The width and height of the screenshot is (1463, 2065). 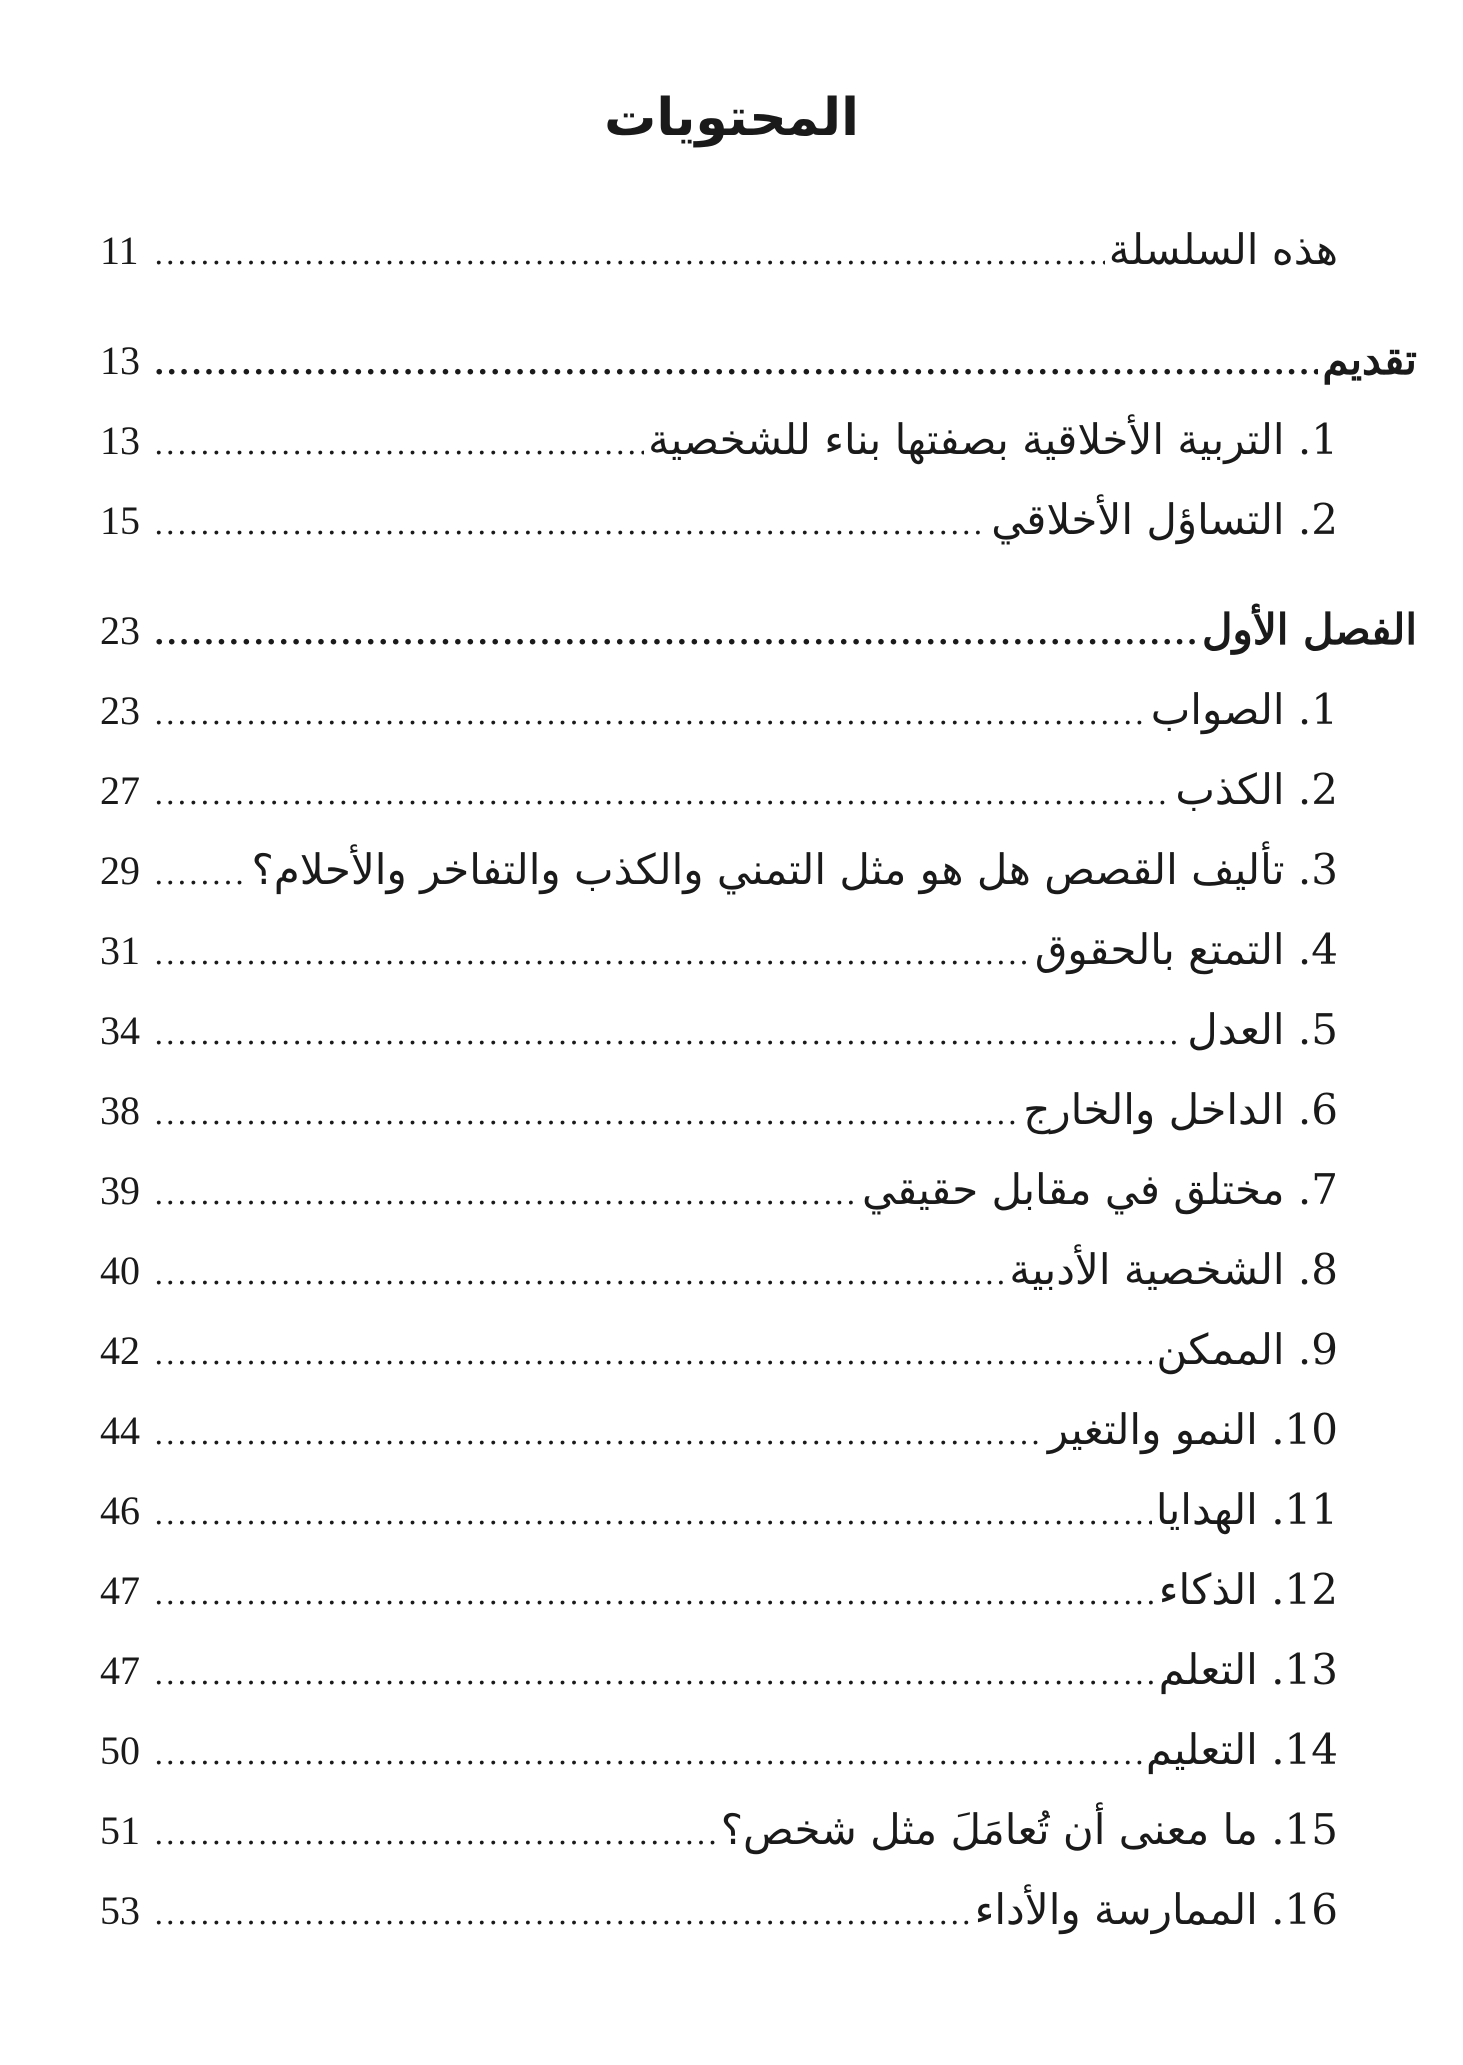 I want to click on toc-section-heading: الفصل الأول 23, so click(x=758, y=630).